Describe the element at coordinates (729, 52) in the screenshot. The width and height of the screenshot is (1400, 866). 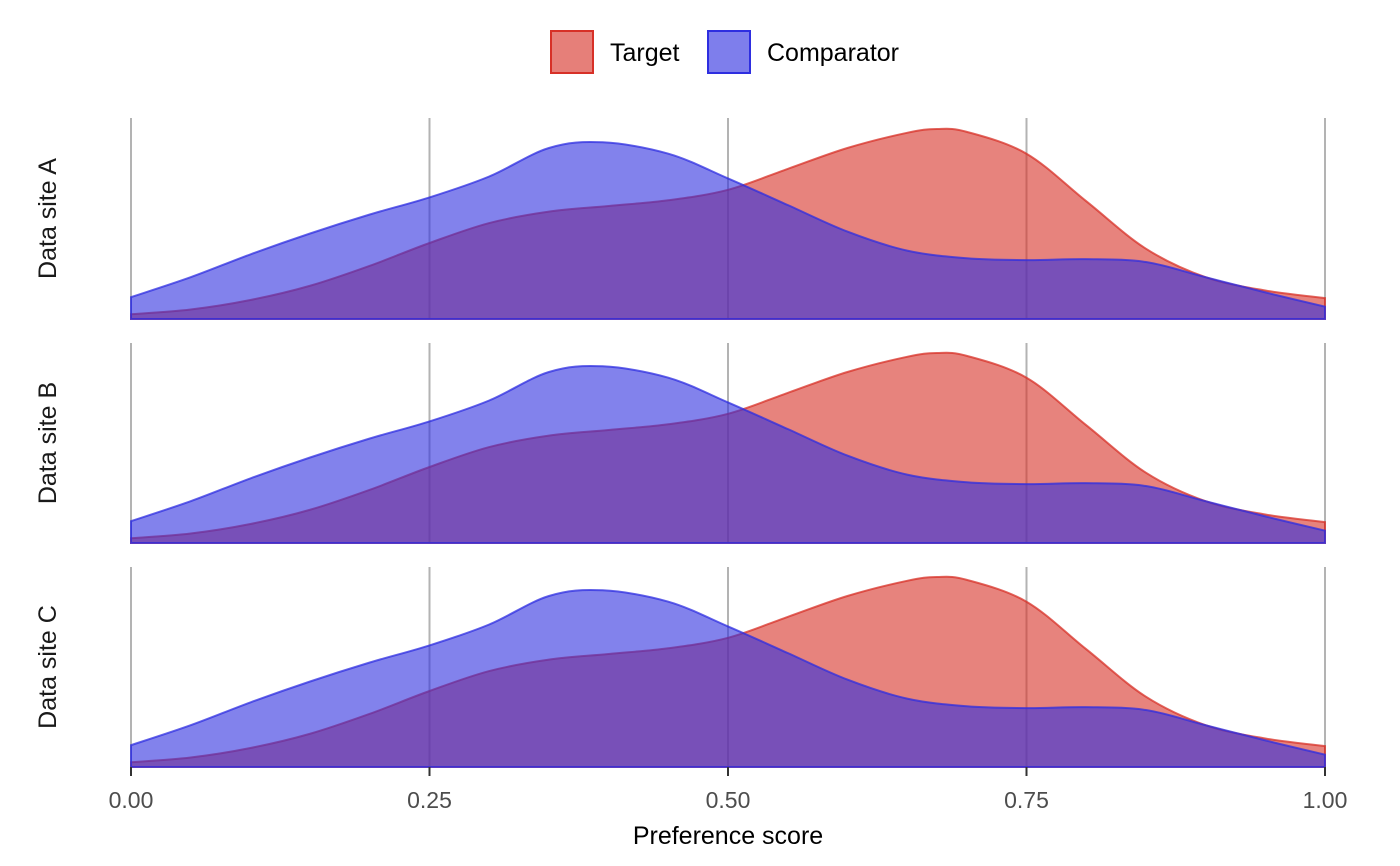
I see `legend-key-comparator` at that location.